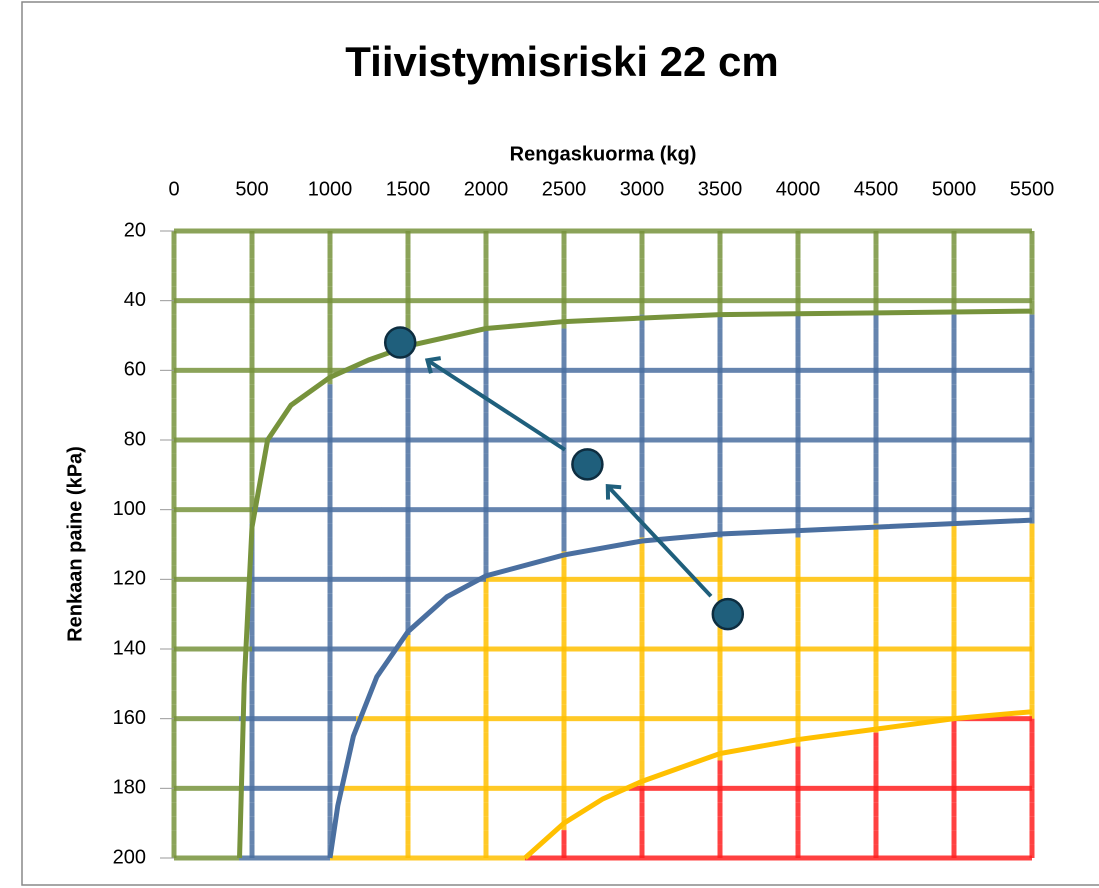  I want to click on y-tick-label: 80, so click(135, 439).